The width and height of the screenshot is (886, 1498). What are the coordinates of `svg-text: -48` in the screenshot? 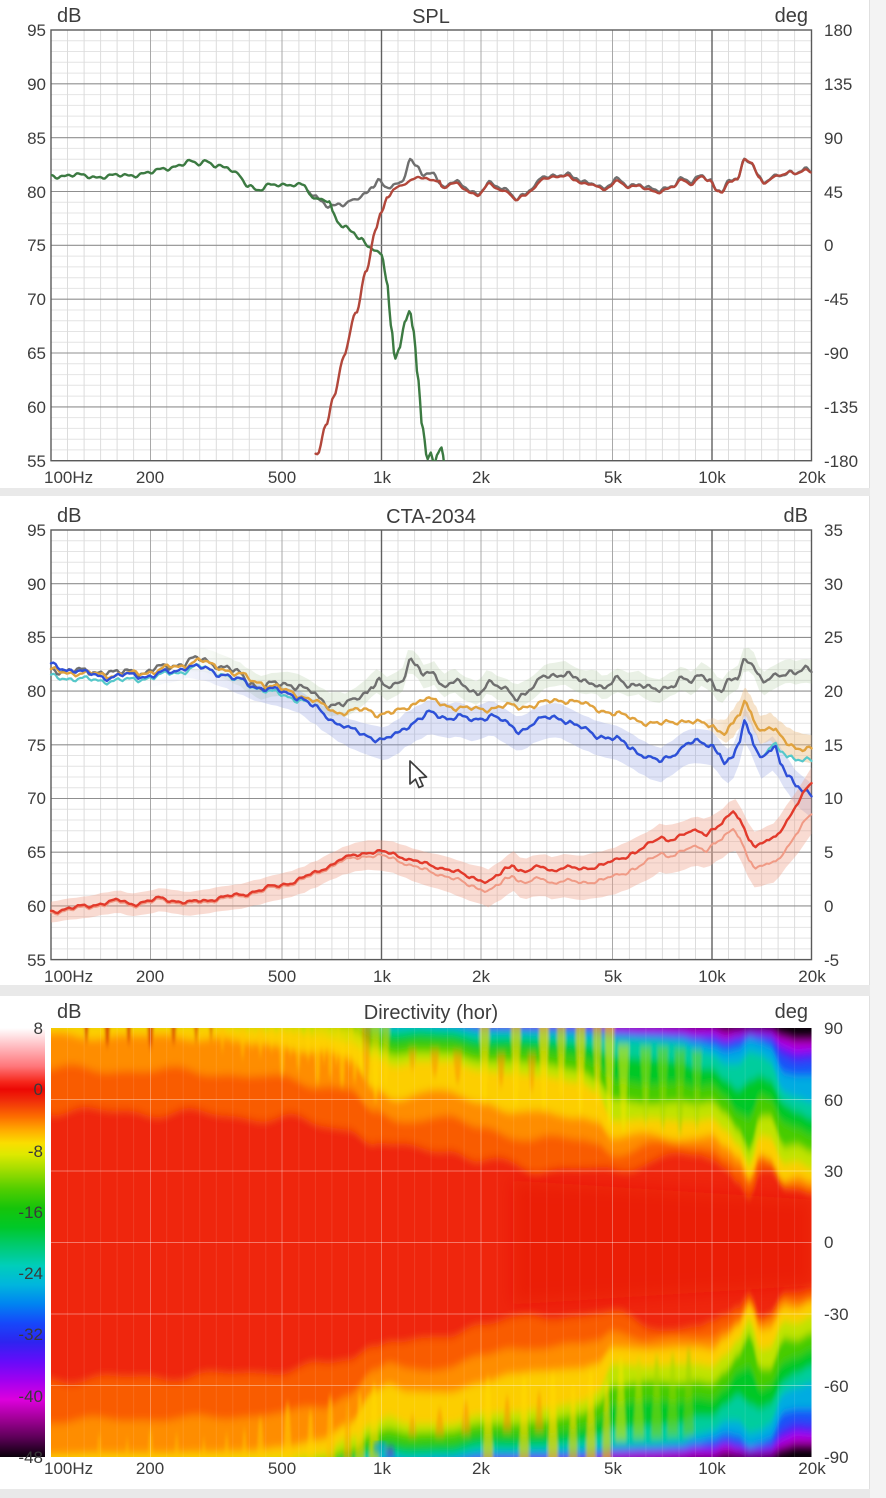 It's located at (30, 1457).